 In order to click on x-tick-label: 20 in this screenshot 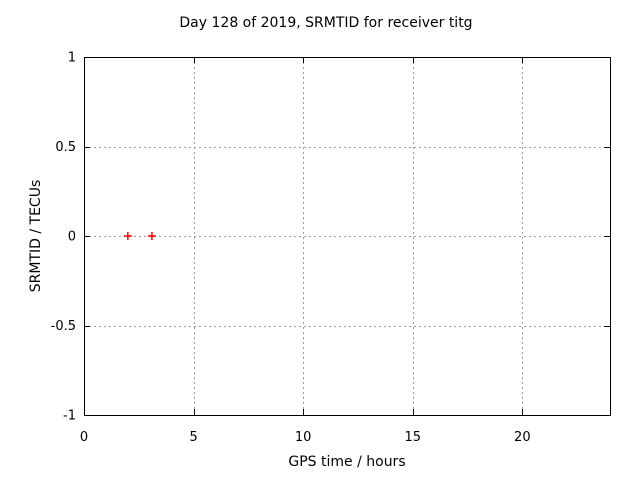, I will do `click(522, 437)`.